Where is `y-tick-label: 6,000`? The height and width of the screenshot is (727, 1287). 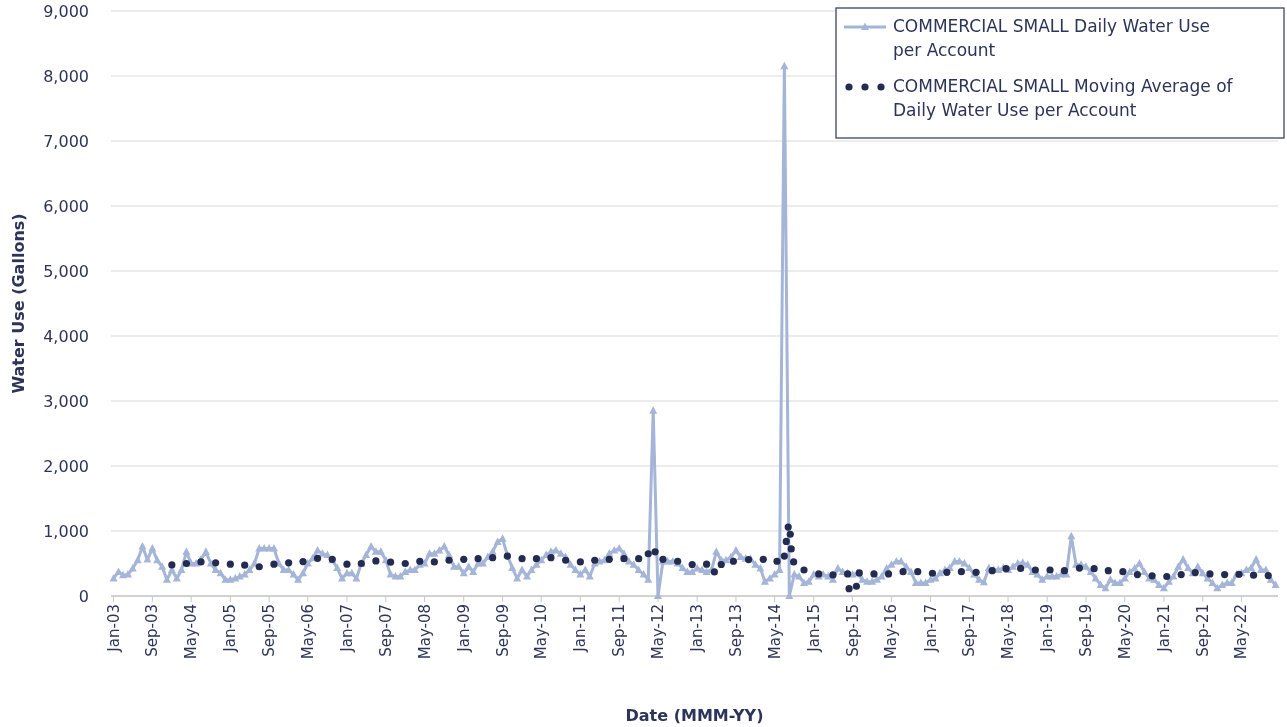 y-tick-label: 6,000 is located at coordinates (66, 206).